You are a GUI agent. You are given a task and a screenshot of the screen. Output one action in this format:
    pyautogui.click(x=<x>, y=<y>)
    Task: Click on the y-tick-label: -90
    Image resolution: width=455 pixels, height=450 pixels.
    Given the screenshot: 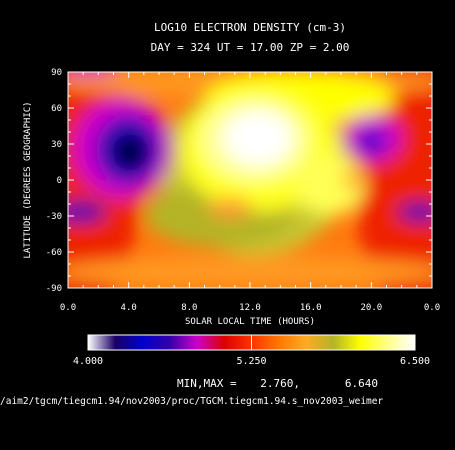 What is the action you would take?
    pyautogui.click(x=54, y=289)
    